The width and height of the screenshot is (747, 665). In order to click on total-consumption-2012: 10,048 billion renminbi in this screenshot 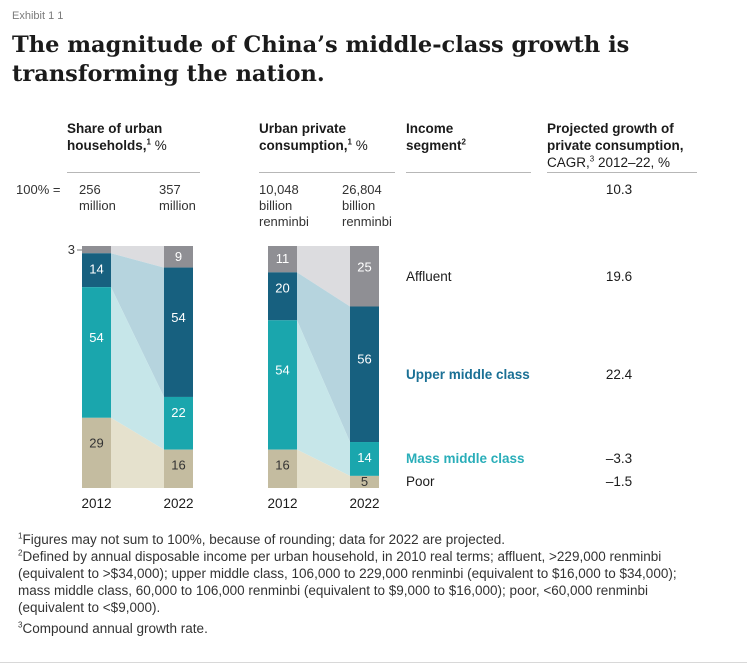, I will do `click(284, 206)`.